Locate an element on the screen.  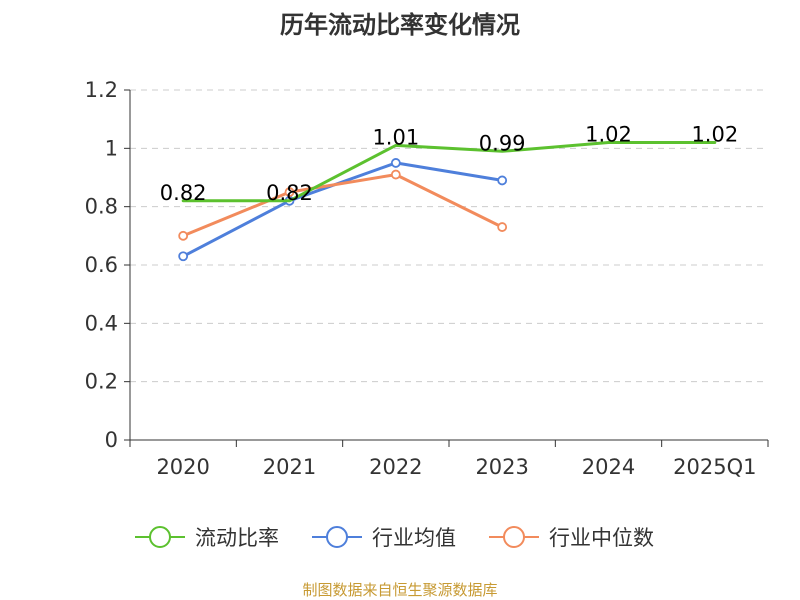
series-layer is located at coordinates (447, 201).